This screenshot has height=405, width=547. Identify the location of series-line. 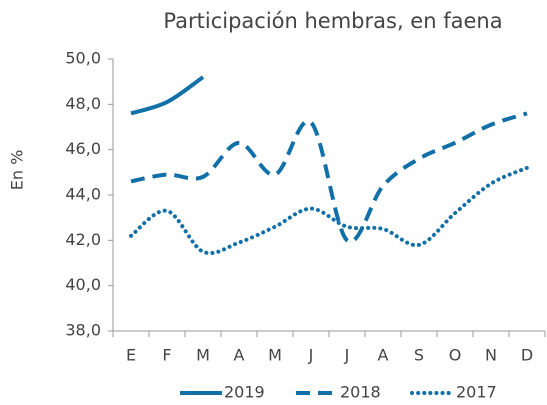
(167, 95).